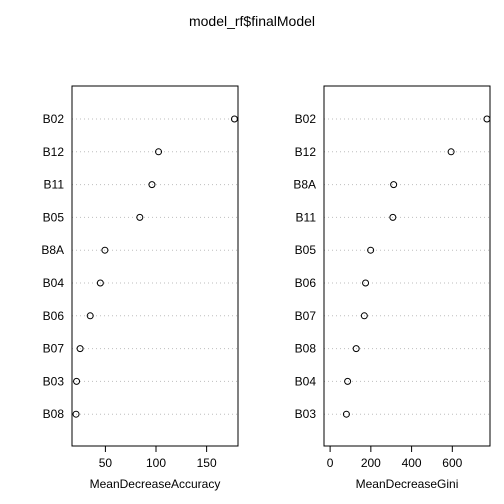 This screenshot has height=504, width=504. I want to click on gini-x-tick-label: 0, so click(330, 463).